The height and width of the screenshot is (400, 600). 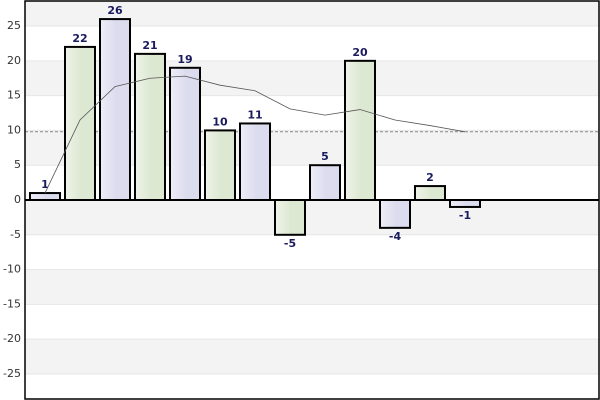 What do you see at coordinates (79, 38) in the screenshot?
I see `value-label: 22` at bounding box center [79, 38].